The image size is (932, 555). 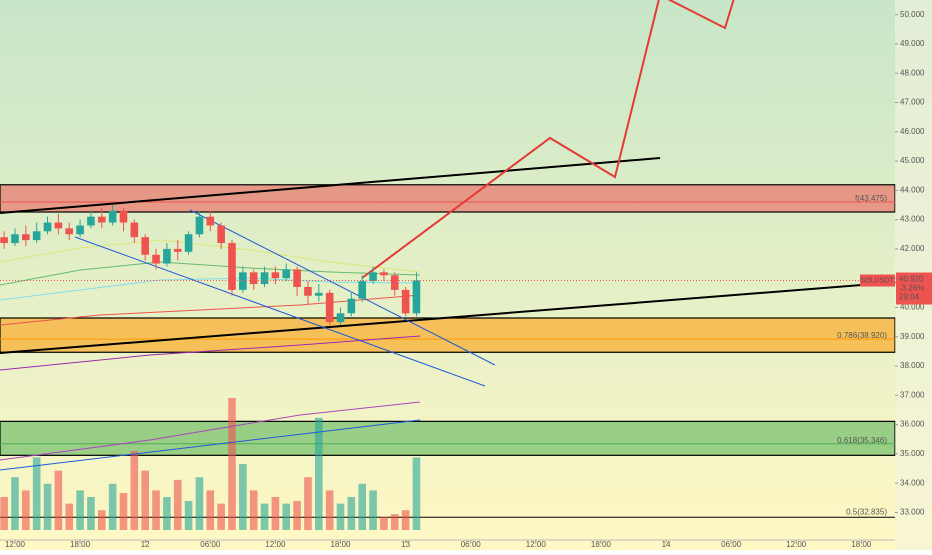 I want to click on y-tick-label: 33.000, so click(x=912, y=512).